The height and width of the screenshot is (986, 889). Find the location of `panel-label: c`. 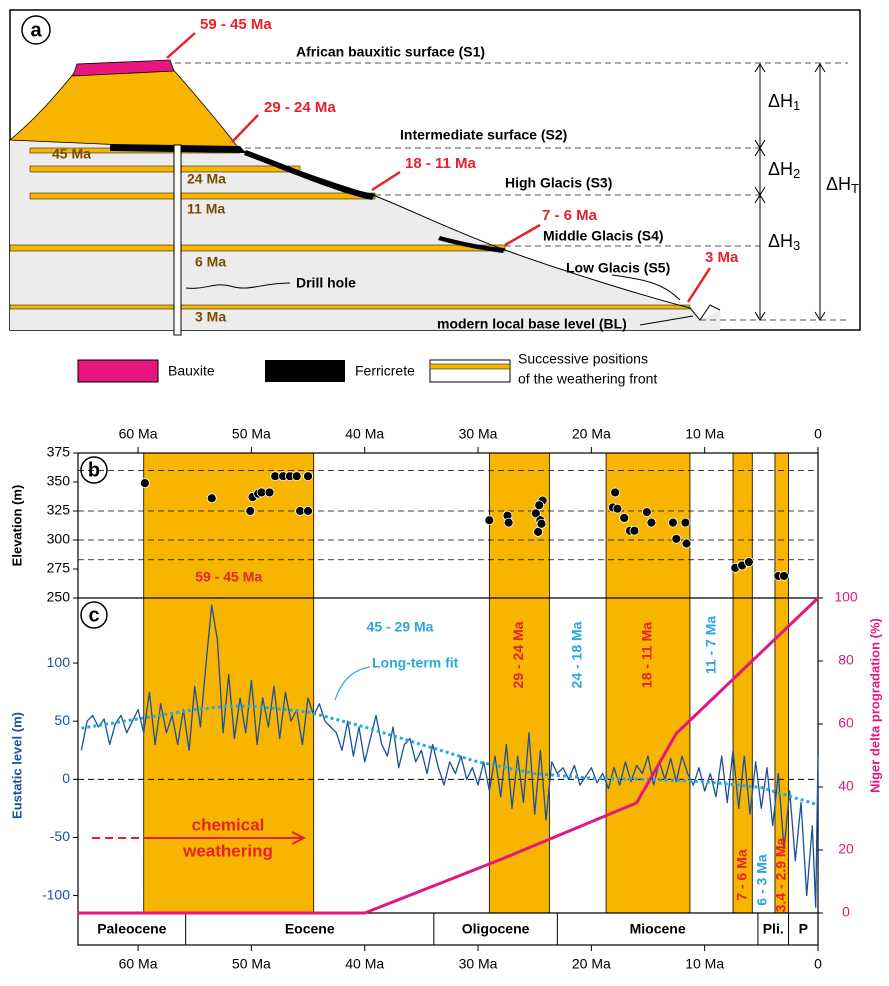

panel-label: c is located at coordinates (93, 615).